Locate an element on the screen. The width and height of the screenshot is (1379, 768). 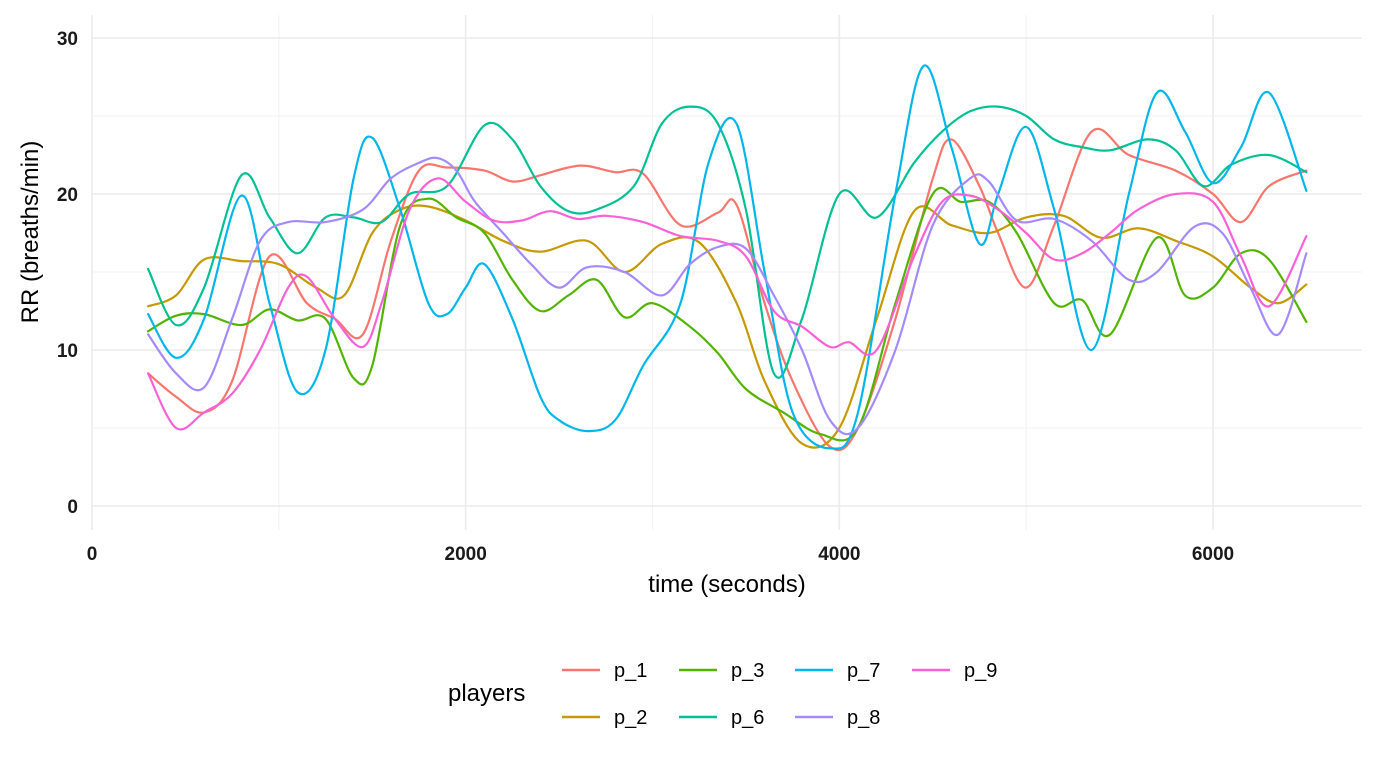
y-tick-label: 10 is located at coordinates (67, 351).